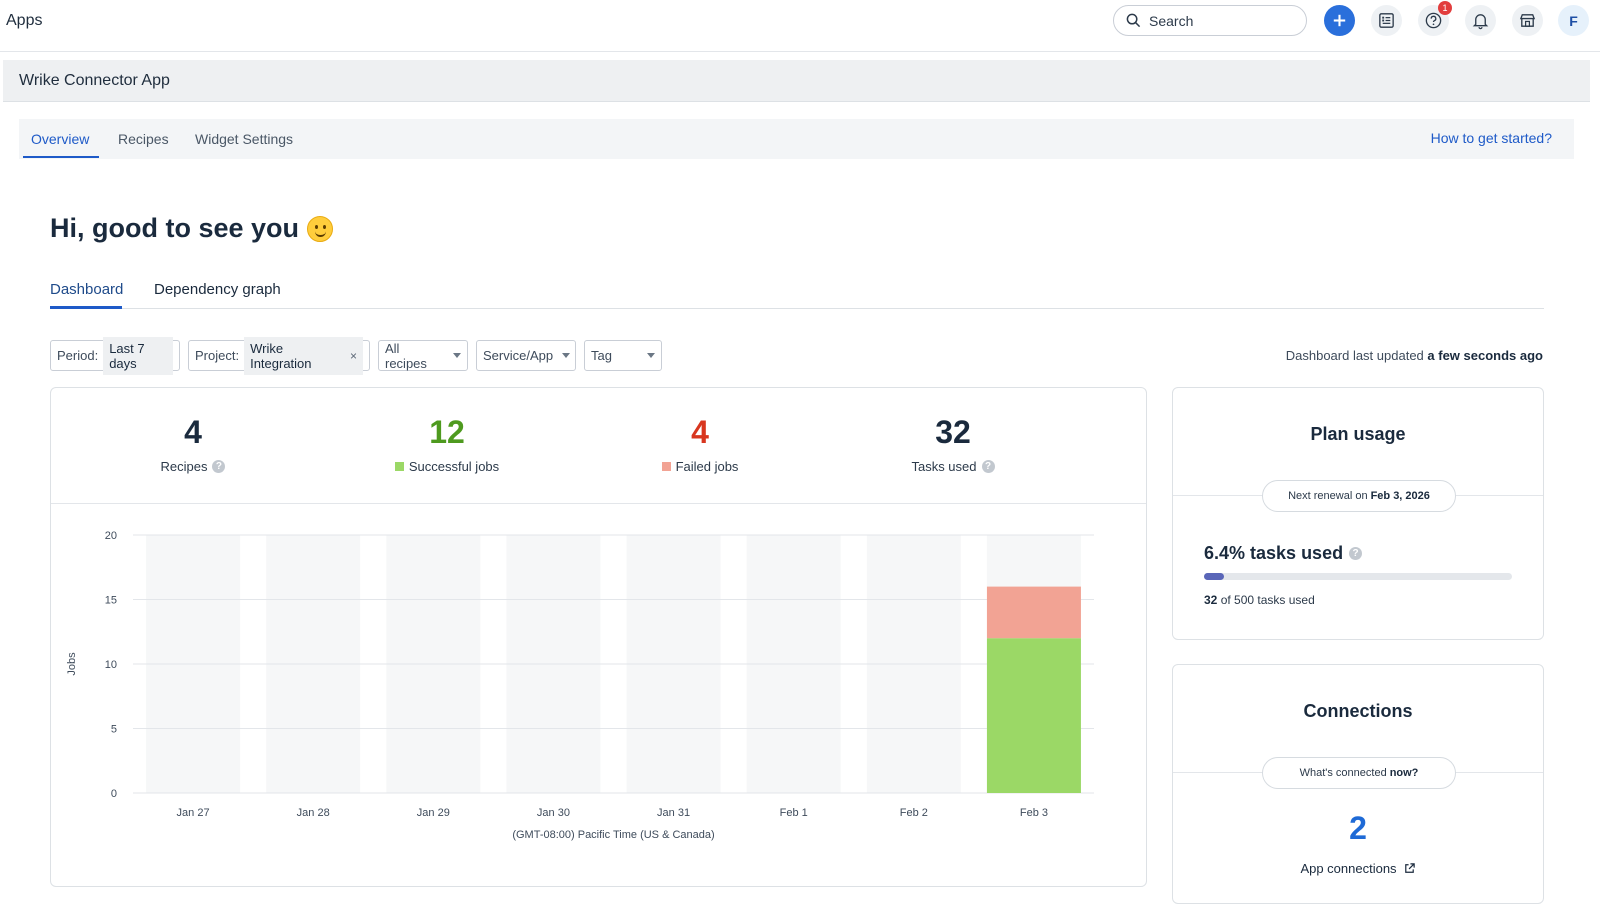 Image resolution: width=1600 pixels, height=904 pixels. Describe the element at coordinates (1485, 355) in the screenshot. I see `last-updated-value: a few seconds ago` at that location.